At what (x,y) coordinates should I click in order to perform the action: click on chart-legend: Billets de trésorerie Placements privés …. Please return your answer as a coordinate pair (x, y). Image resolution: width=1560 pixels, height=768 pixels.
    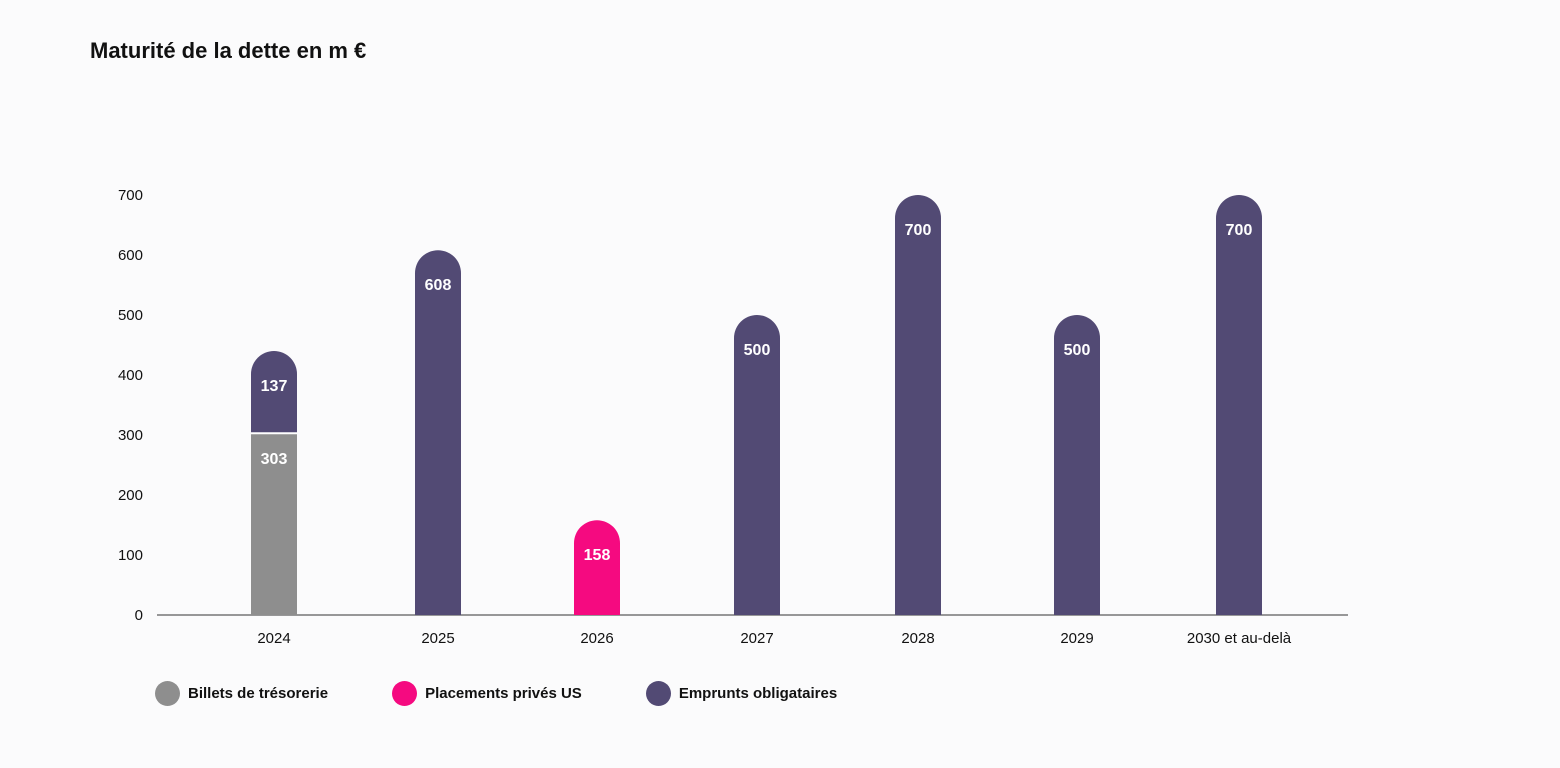
    Looking at the image, I should click on (528, 693).